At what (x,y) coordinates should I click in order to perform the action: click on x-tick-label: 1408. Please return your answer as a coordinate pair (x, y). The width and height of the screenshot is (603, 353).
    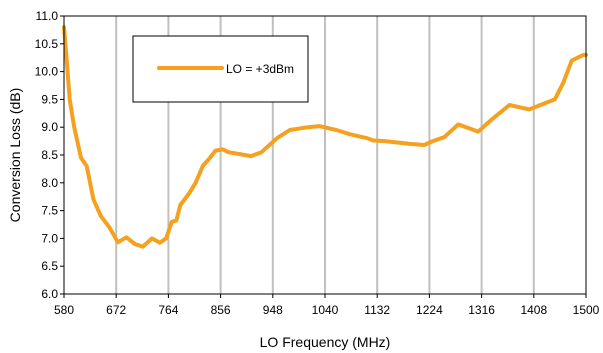
    Looking at the image, I should click on (533, 310).